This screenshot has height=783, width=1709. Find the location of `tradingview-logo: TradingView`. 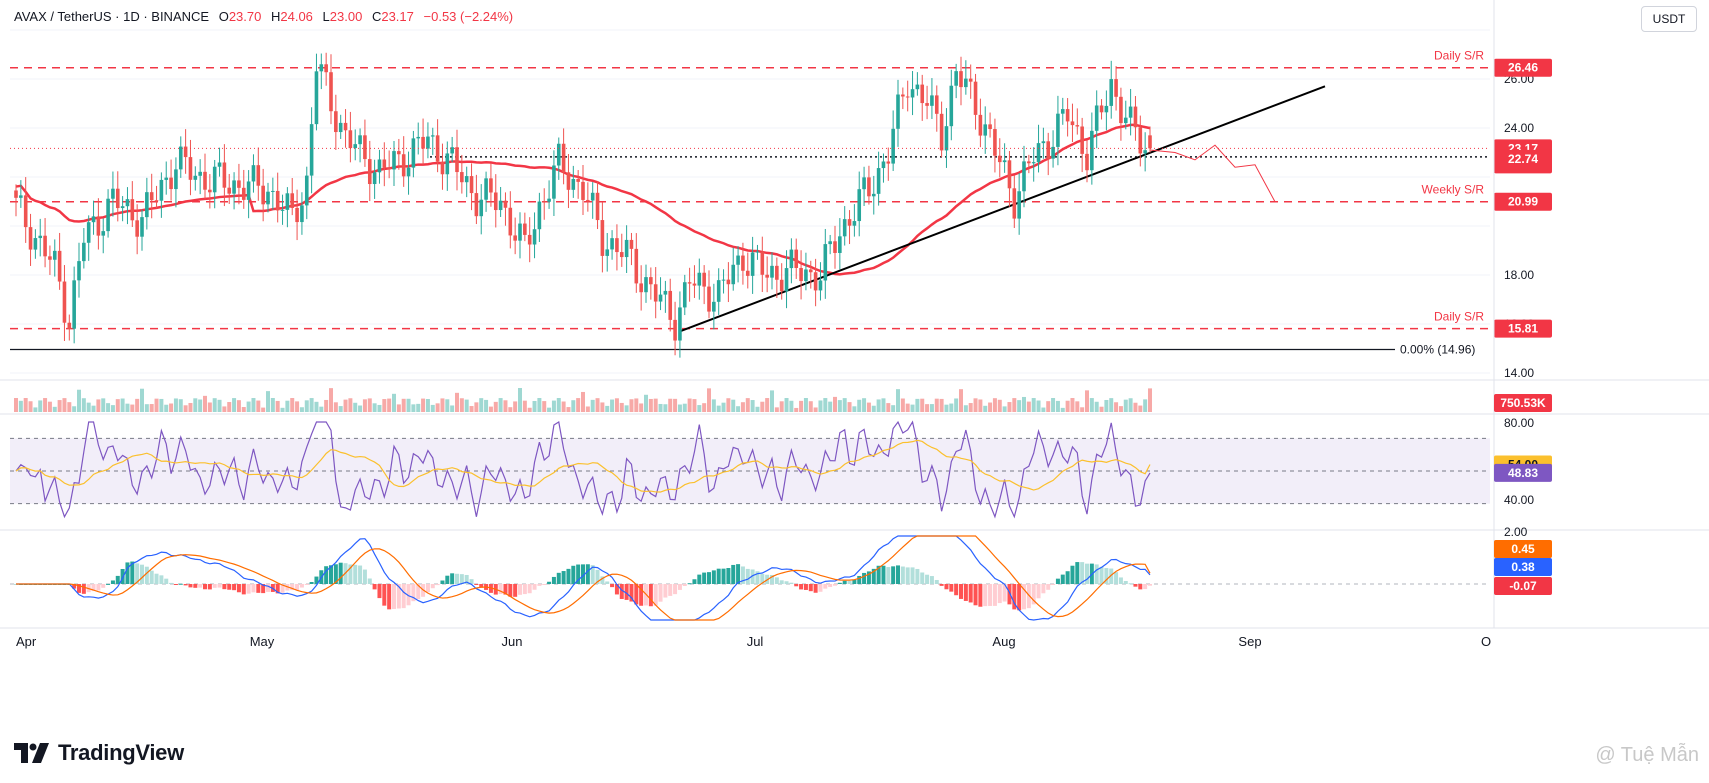

tradingview-logo: TradingView is located at coordinates (99, 753).